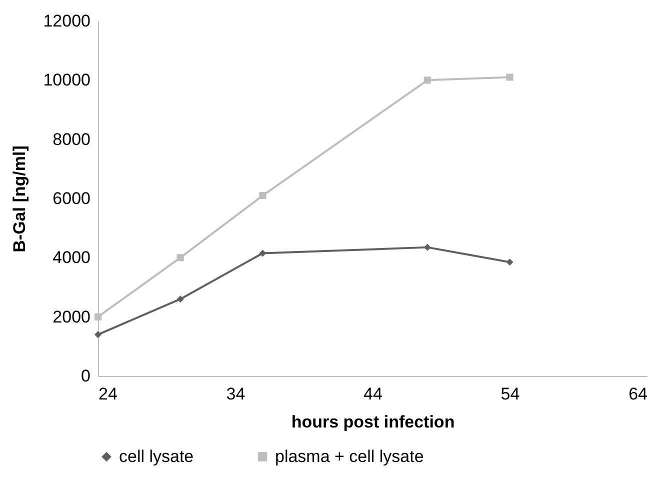 The height and width of the screenshot is (489, 672). What do you see at coordinates (66, 21) in the screenshot?
I see `y-tick-label: 12000` at bounding box center [66, 21].